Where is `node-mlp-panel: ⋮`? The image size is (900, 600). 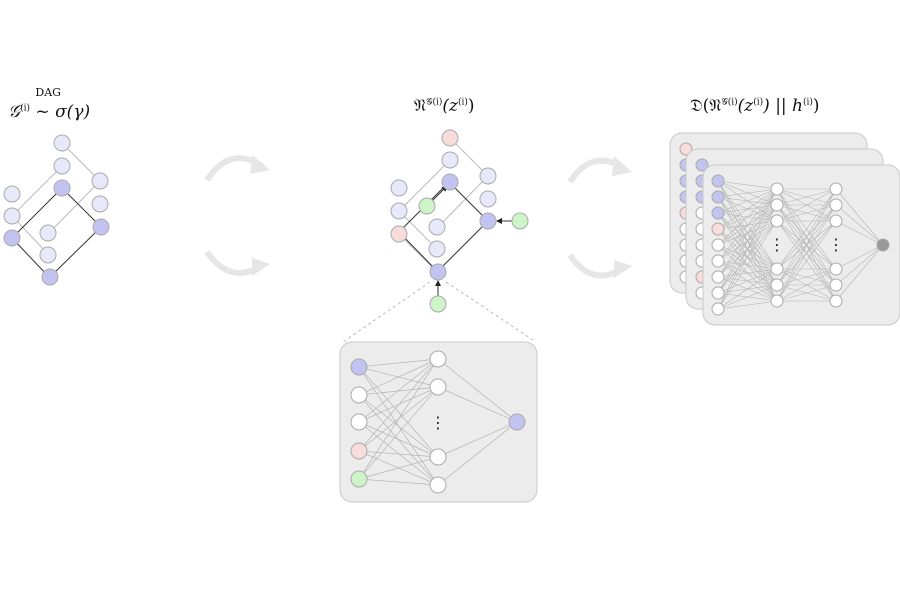
node-mlp-panel: ⋮ is located at coordinates (438, 422).